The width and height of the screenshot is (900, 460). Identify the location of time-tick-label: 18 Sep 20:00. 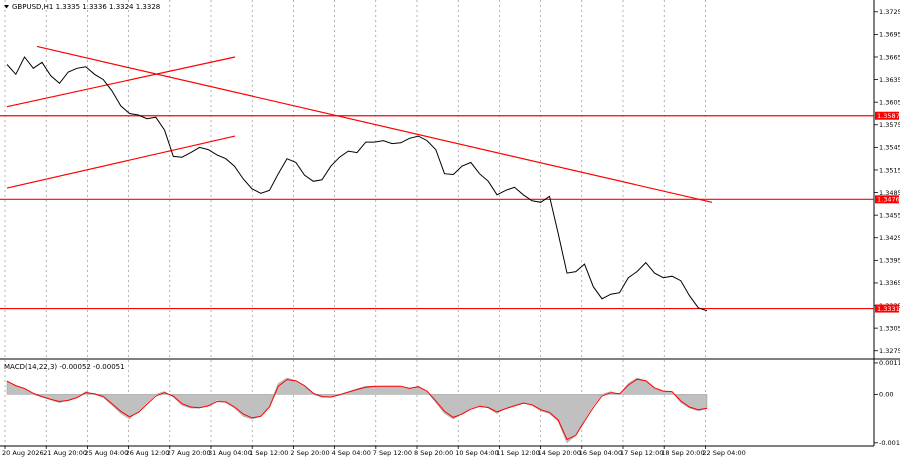
(682, 453).